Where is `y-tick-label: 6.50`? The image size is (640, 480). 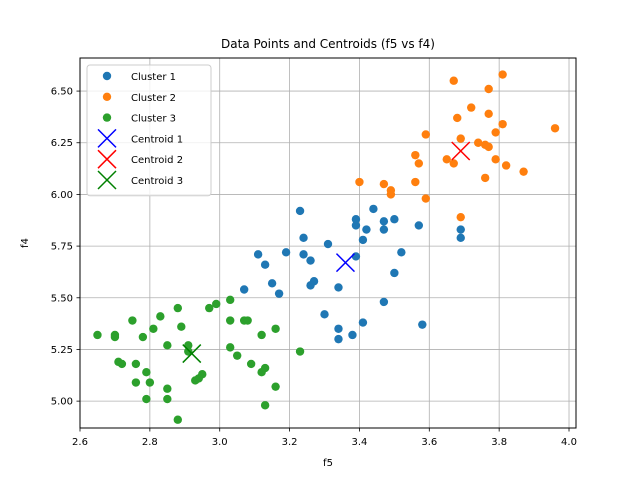 y-tick-label: 6.50 is located at coordinates (62, 92).